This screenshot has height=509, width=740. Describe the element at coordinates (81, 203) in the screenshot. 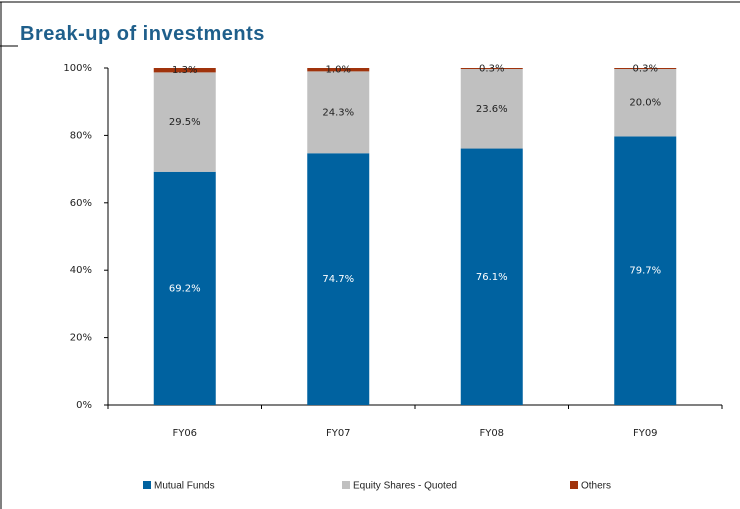

I see `y-tick-label: 60%` at that location.